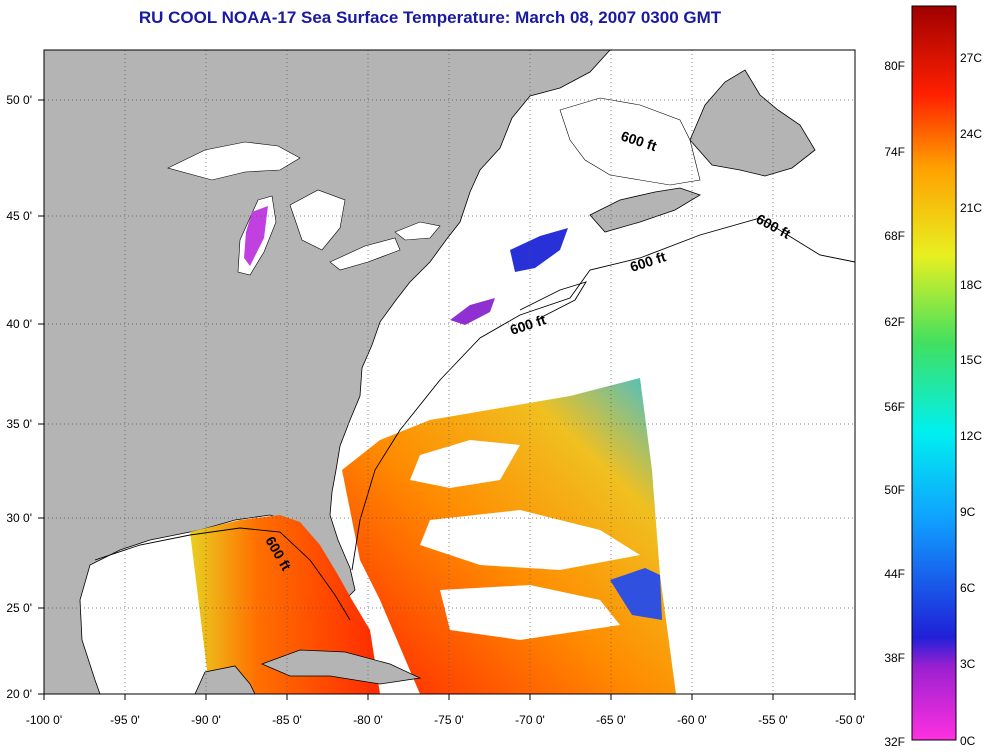 This screenshot has width=984, height=754. Describe the element at coordinates (256, 236) in the screenshot. I see `lake-michigan-sst` at that location.